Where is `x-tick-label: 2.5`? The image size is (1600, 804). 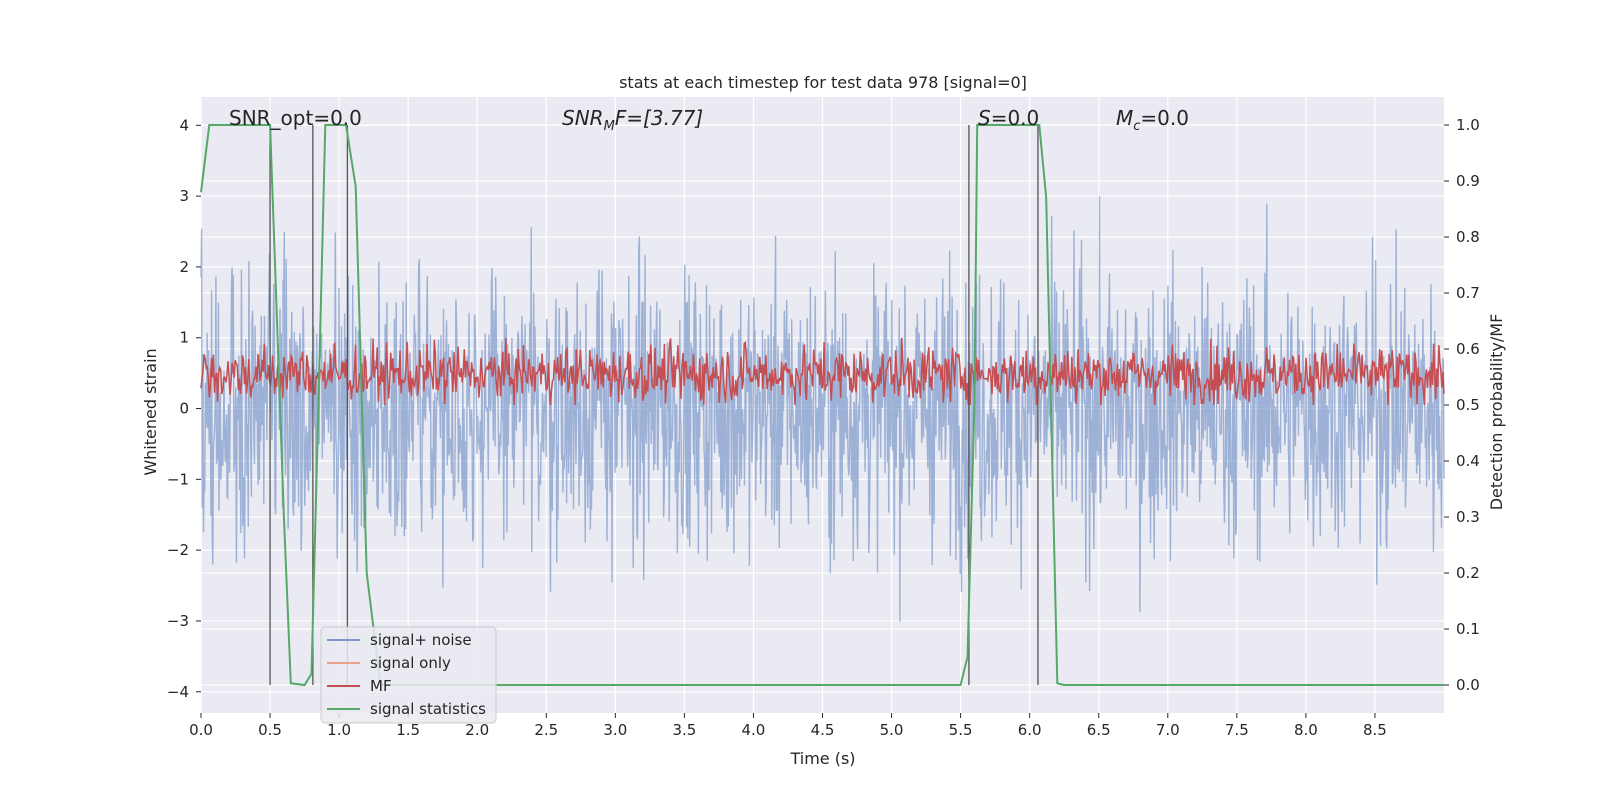 x-tick-label: 2.5 is located at coordinates (546, 730).